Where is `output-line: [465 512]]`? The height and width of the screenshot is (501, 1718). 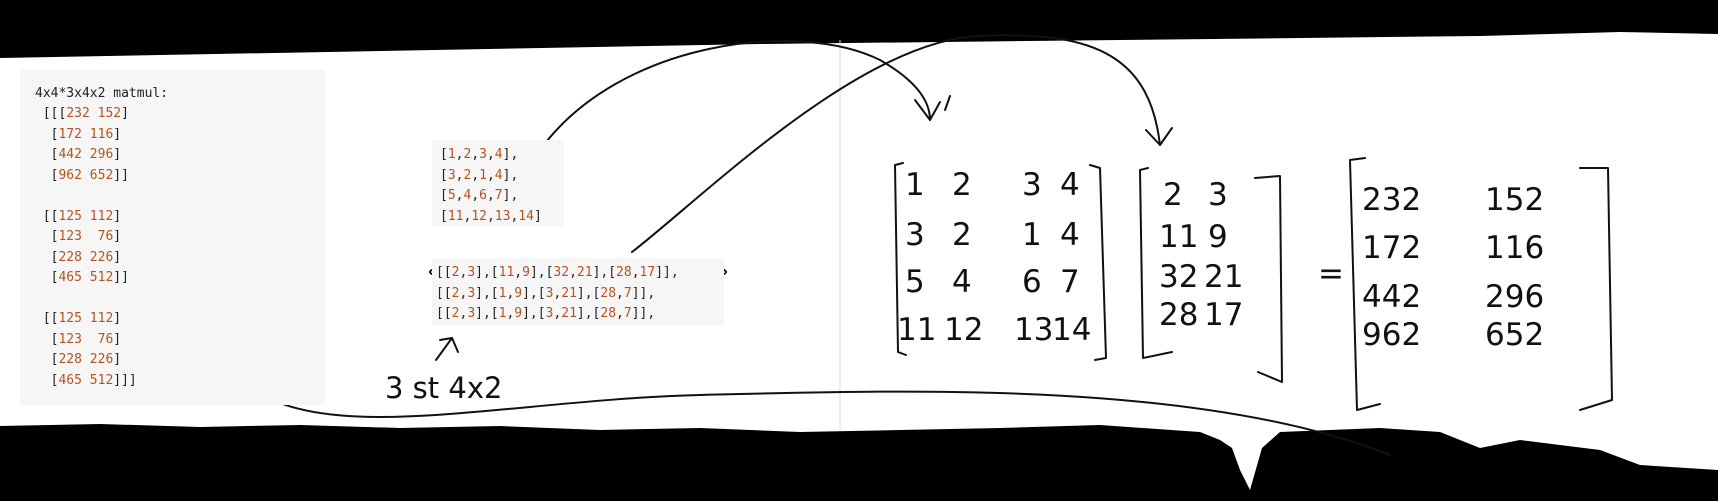 output-line: [465 512]] is located at coordinates (82, 277).